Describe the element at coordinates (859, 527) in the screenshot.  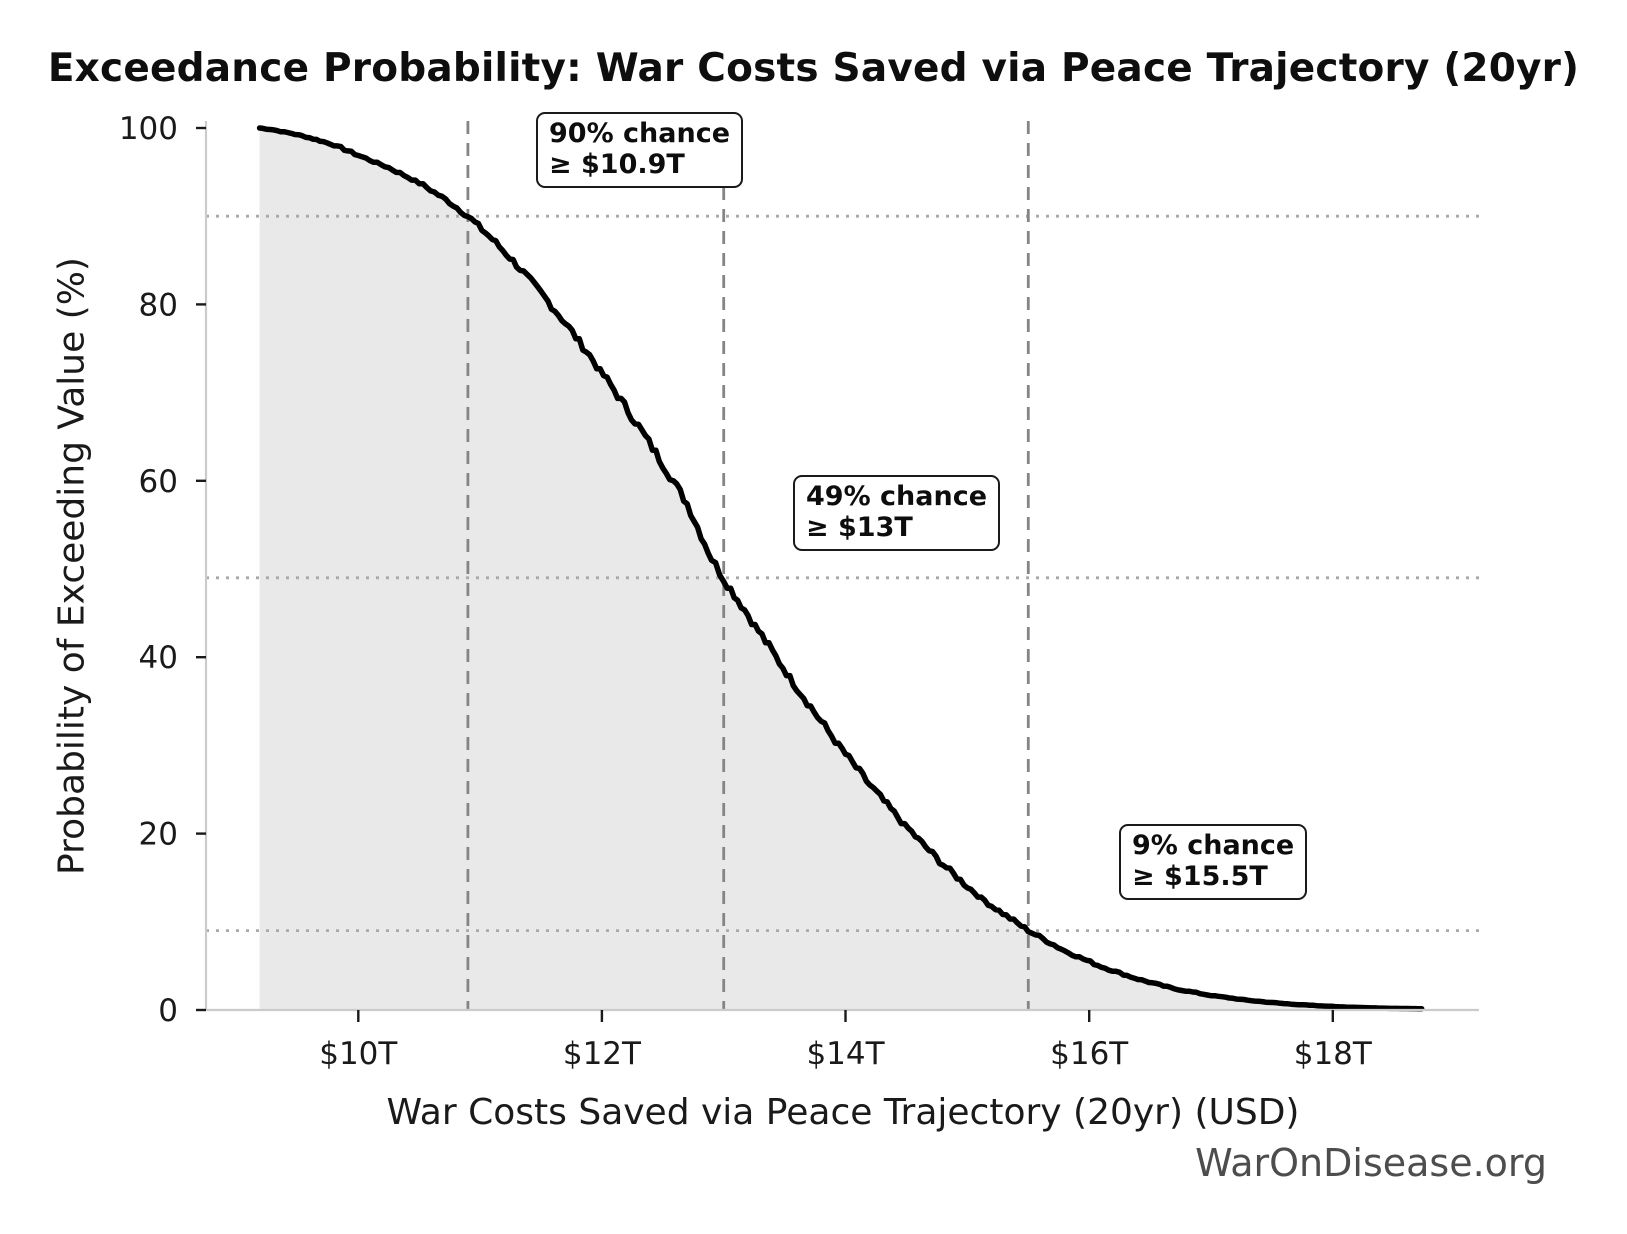
I see `annotation-49pct-line2: ≥ $13T` at that location.